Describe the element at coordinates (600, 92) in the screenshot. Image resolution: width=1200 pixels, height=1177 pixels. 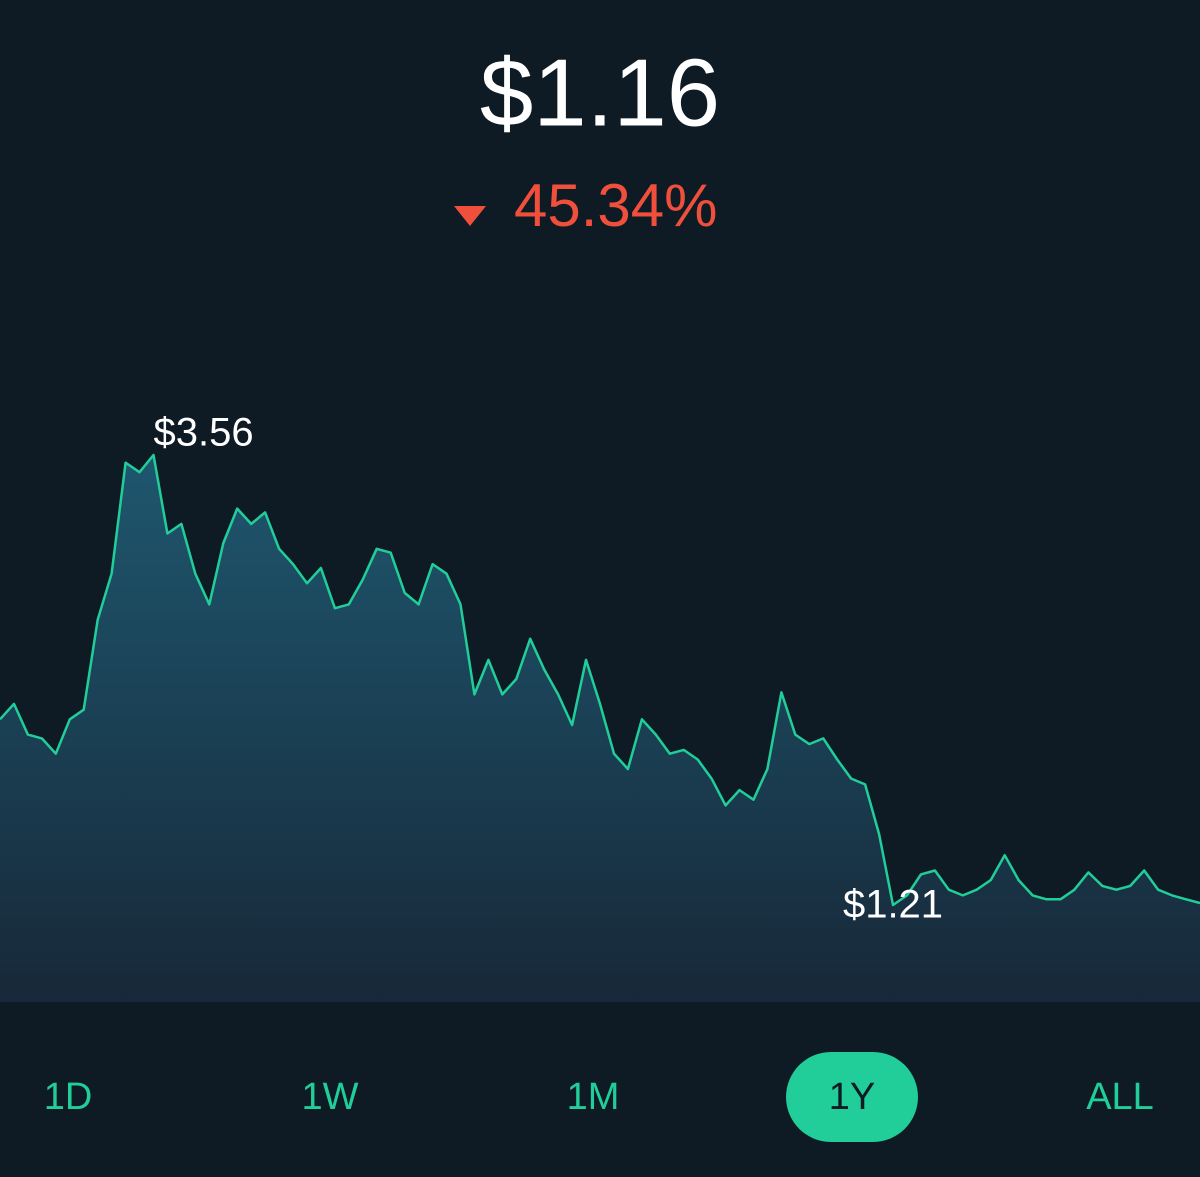
I see `price: $1.16` at that location.